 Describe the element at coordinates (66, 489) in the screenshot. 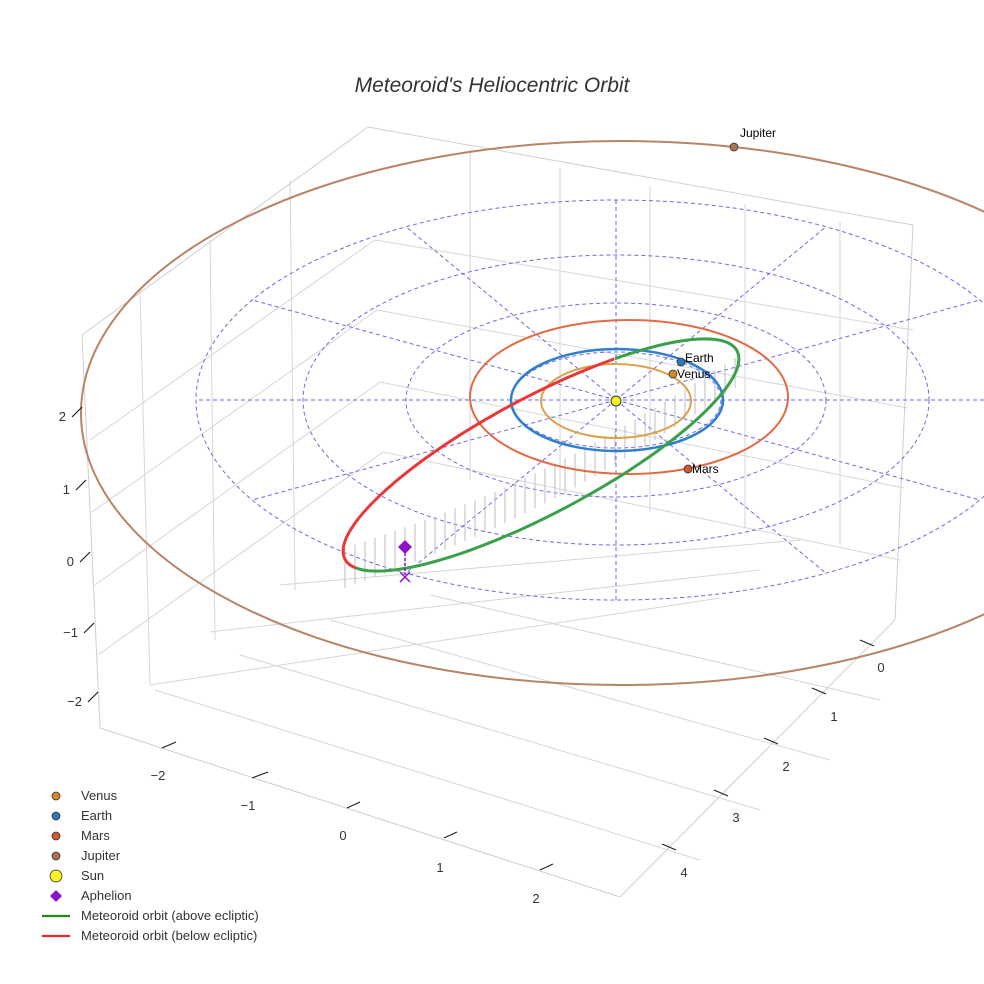

I see `z-tick-label: 1` at that location.